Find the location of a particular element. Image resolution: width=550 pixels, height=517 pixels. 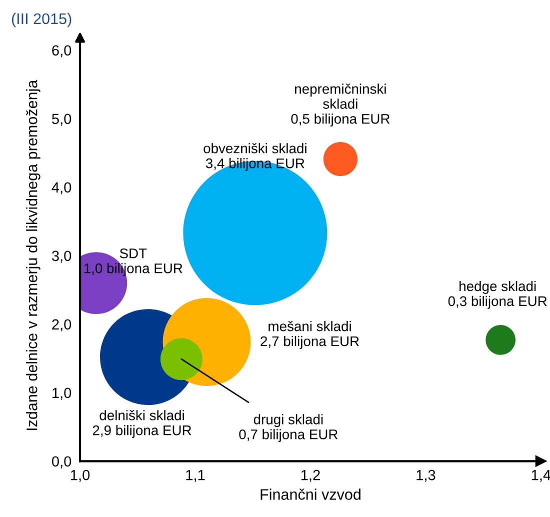

x-tick-label: 1,0 is located at coordinates (80, 476).